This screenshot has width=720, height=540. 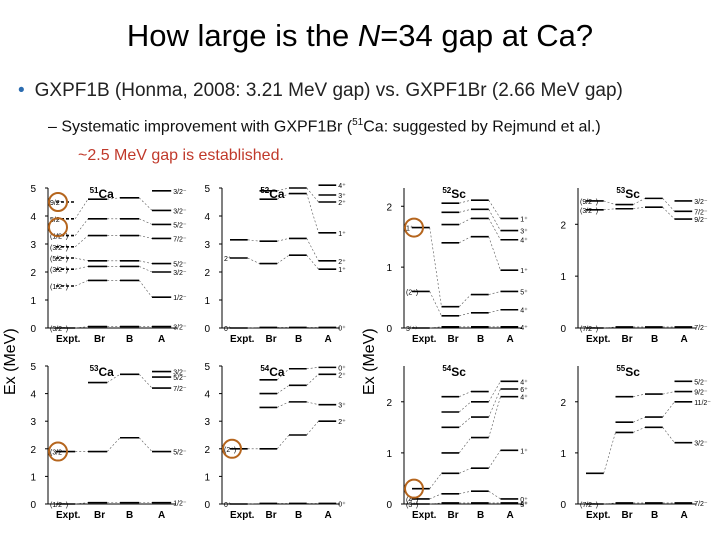 What do you see at coordinates (342, 504) in the screenshot?
I see `ca54-right-level-label: 0⁺` at bounding box center [342, 504].